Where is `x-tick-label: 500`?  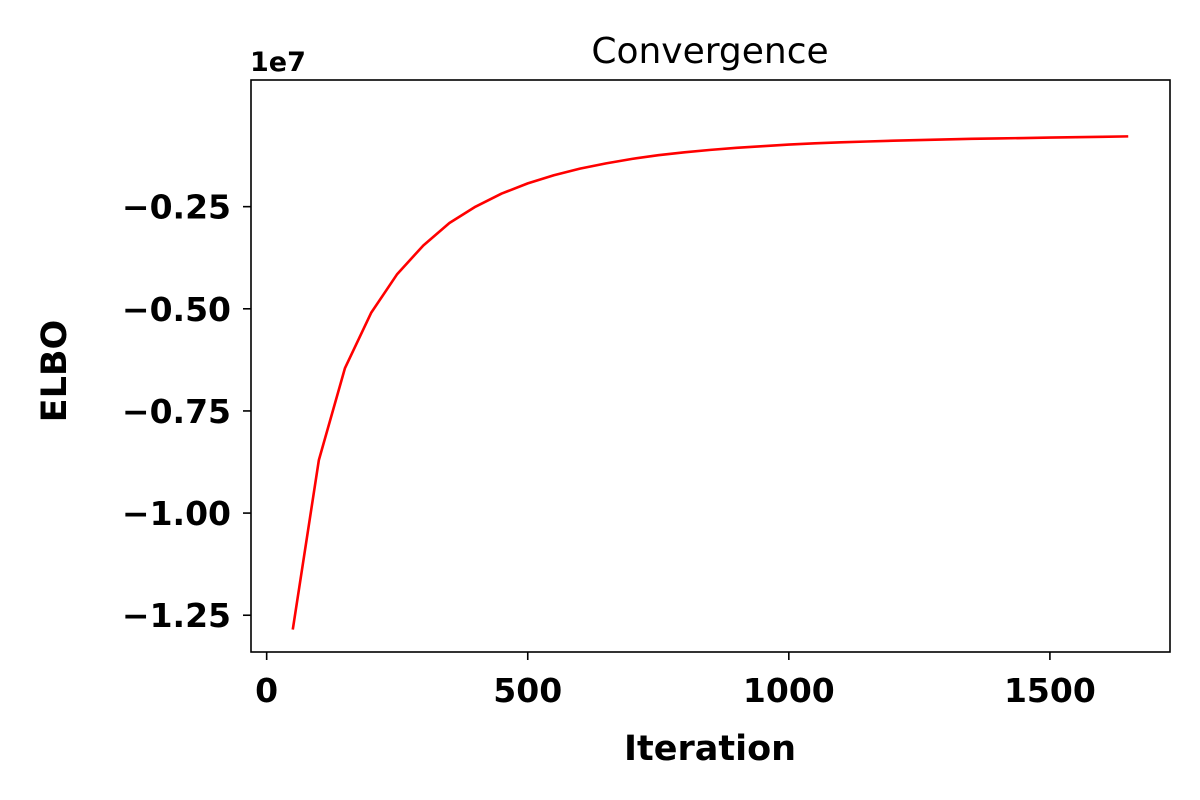
x-tick-label: 500 is located at coordinates (527, 690).